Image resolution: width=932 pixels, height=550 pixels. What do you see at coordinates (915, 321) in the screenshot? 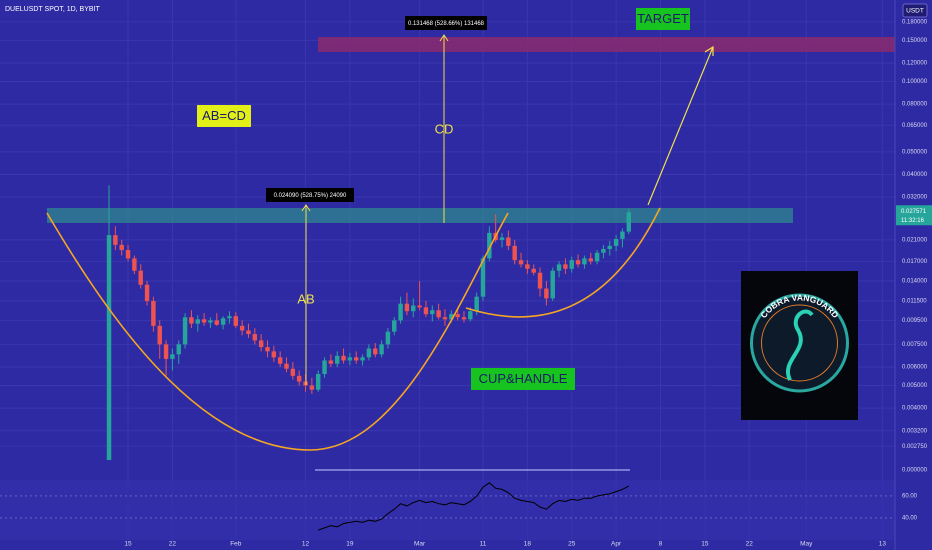
I see `y-tick-label: 0.009500` at bounding box center [915, 321].